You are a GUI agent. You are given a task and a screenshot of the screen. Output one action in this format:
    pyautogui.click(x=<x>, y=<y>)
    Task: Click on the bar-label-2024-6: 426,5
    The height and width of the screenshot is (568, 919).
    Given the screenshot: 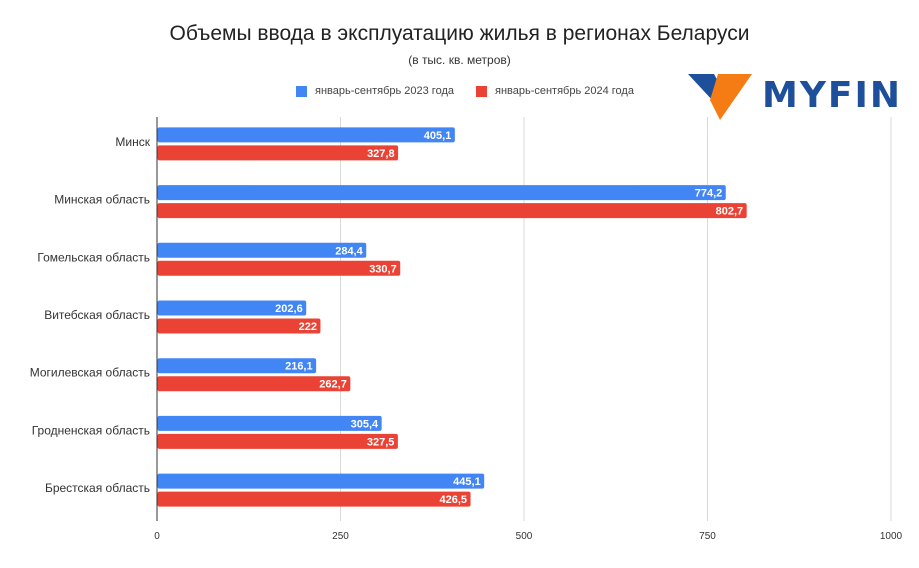 What is the action you would take?
    pyautogui.click(x=454, y=500)
    